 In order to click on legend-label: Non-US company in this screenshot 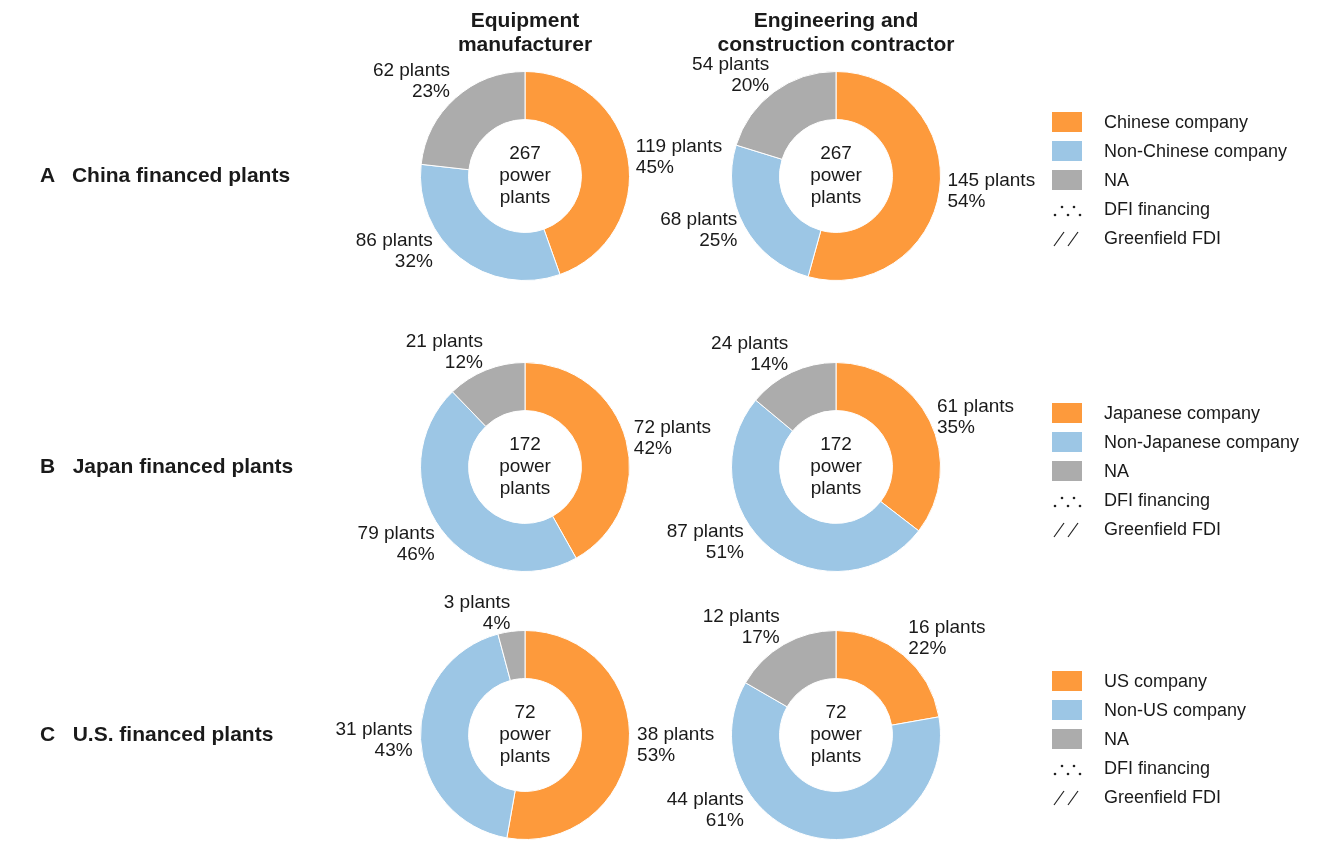, I will do `click(1175, 710)`.